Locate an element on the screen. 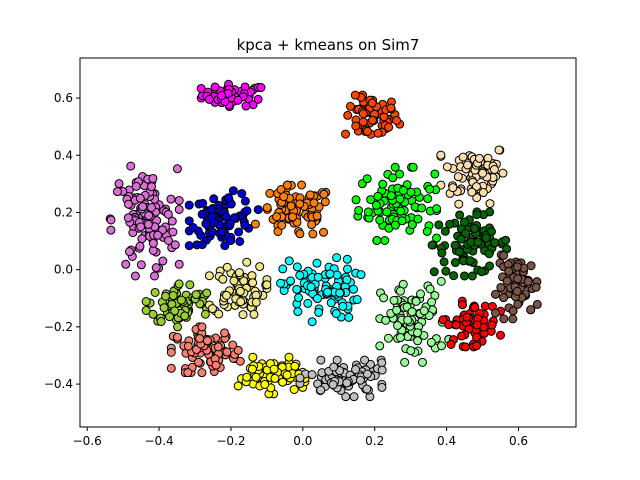 This screenshot has width=640, height=480. x-tick-label: 0.6 is located at coordinates (518, 441).